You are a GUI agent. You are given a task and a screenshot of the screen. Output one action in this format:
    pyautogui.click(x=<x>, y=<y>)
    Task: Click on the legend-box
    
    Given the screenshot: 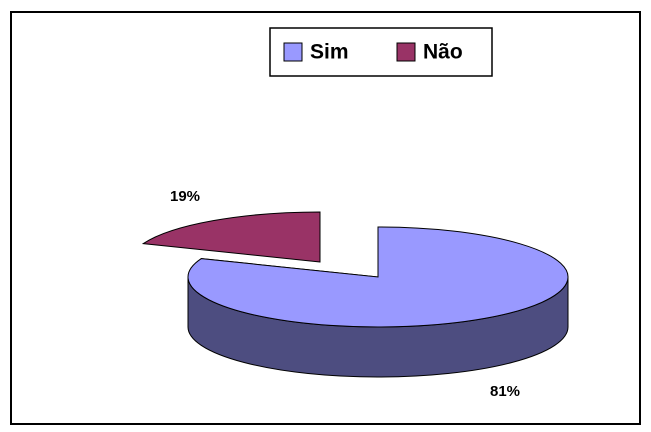 What is the action you would take?
    pyautogui.click(x=381, y=52)
    